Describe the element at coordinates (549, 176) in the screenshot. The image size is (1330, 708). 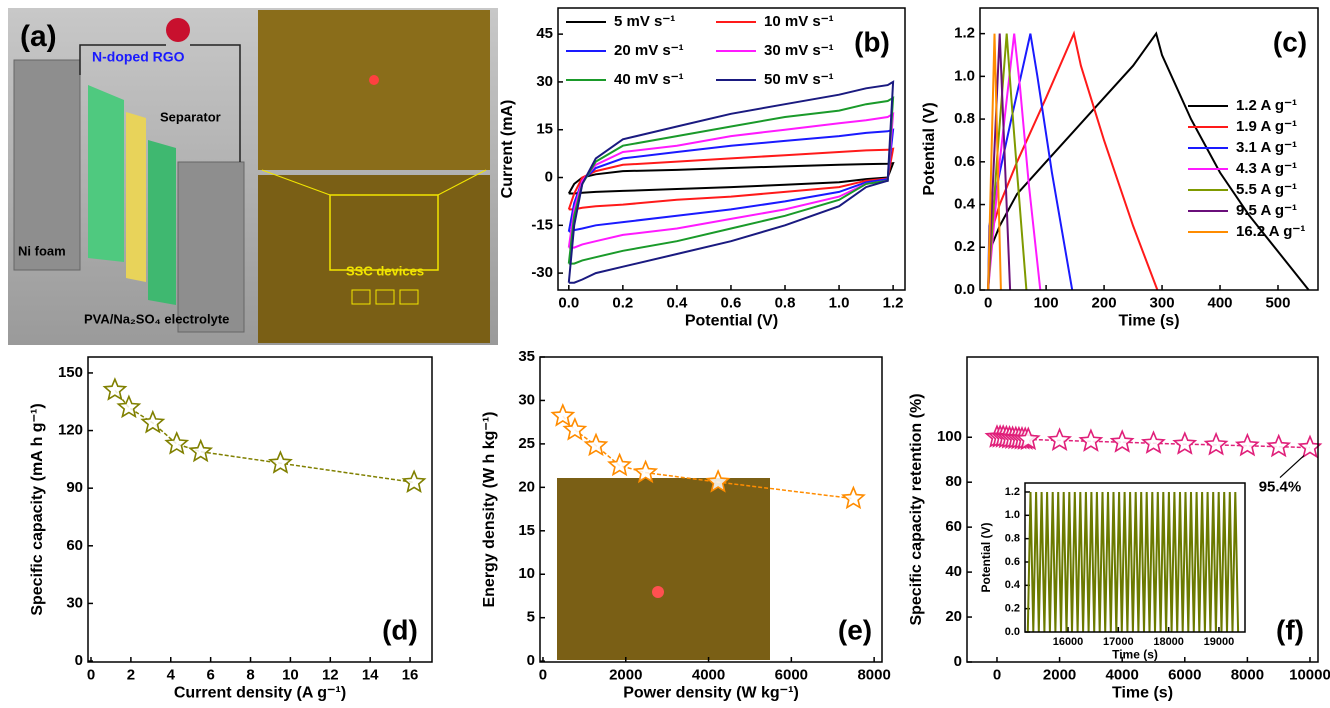
I see `y-tick-label: 0` at that location.